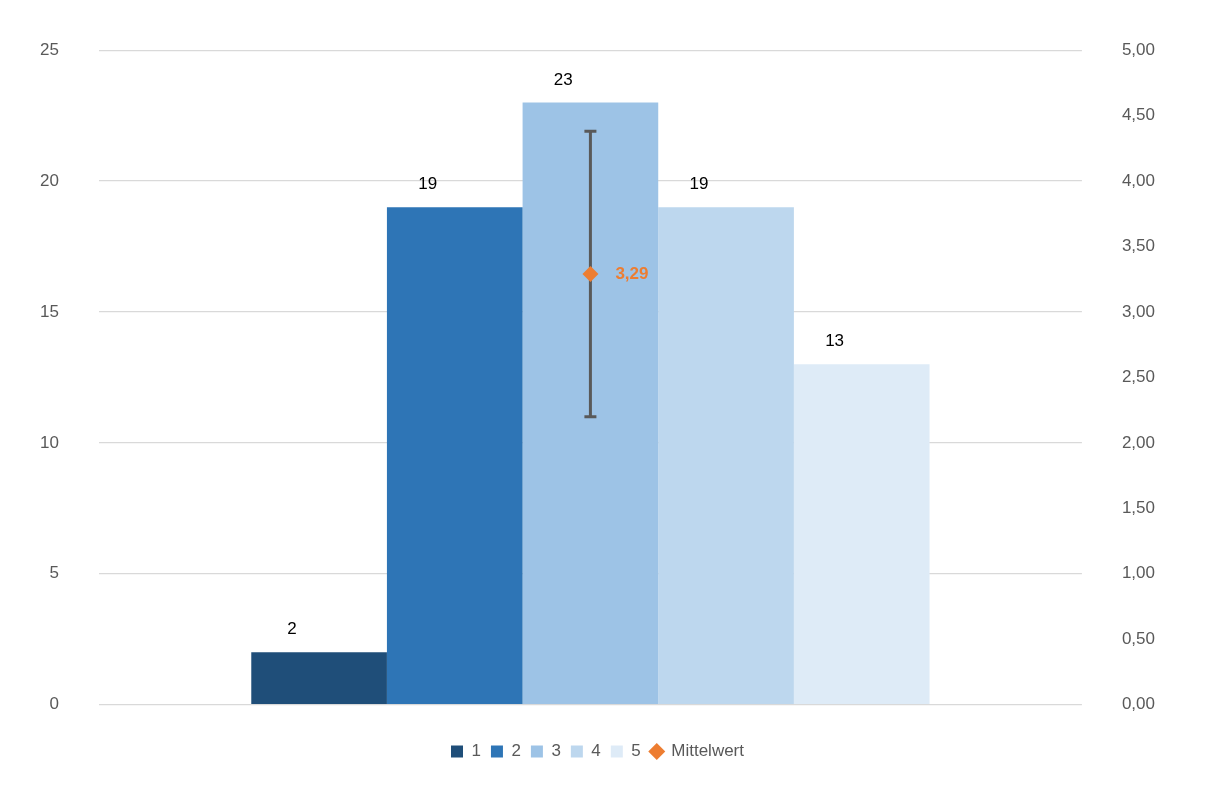 The image size is (1215, 785). Describe the element at coordinates (632, 273) in the screenshot. I see `data-label: 3,29` at that location.